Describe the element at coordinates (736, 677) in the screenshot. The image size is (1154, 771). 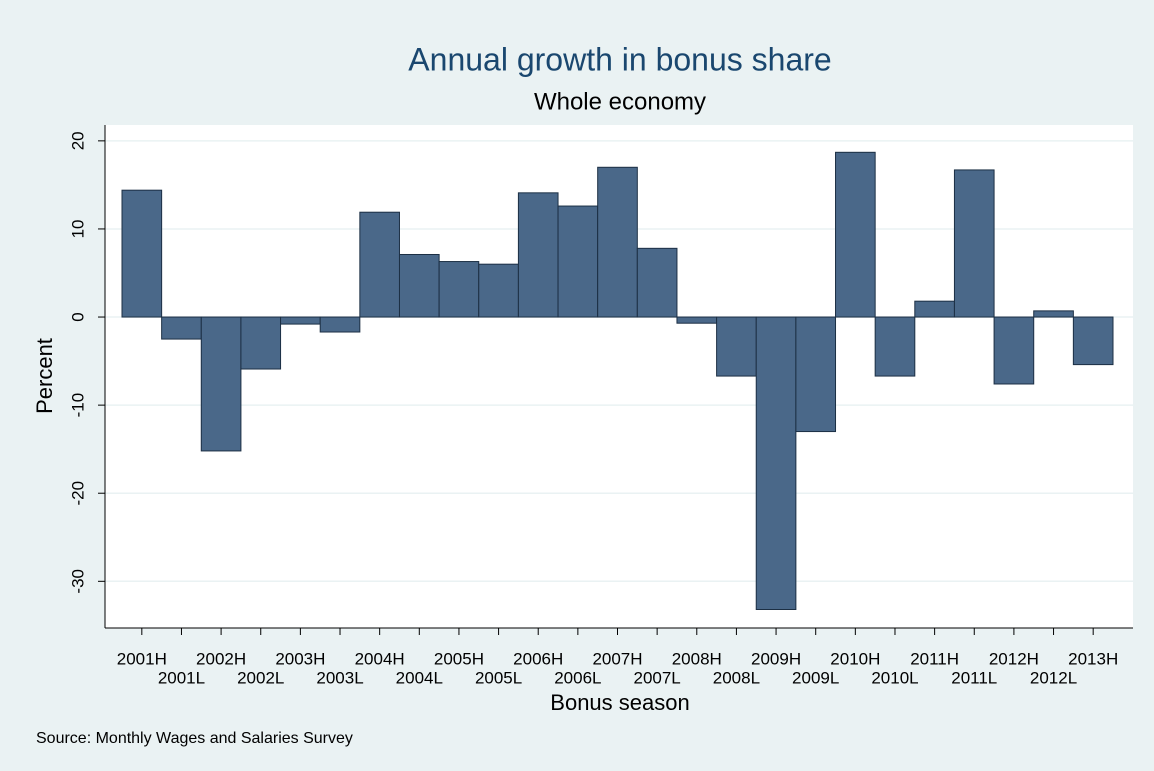
I see `x-tick-label: 2008L` at that location.